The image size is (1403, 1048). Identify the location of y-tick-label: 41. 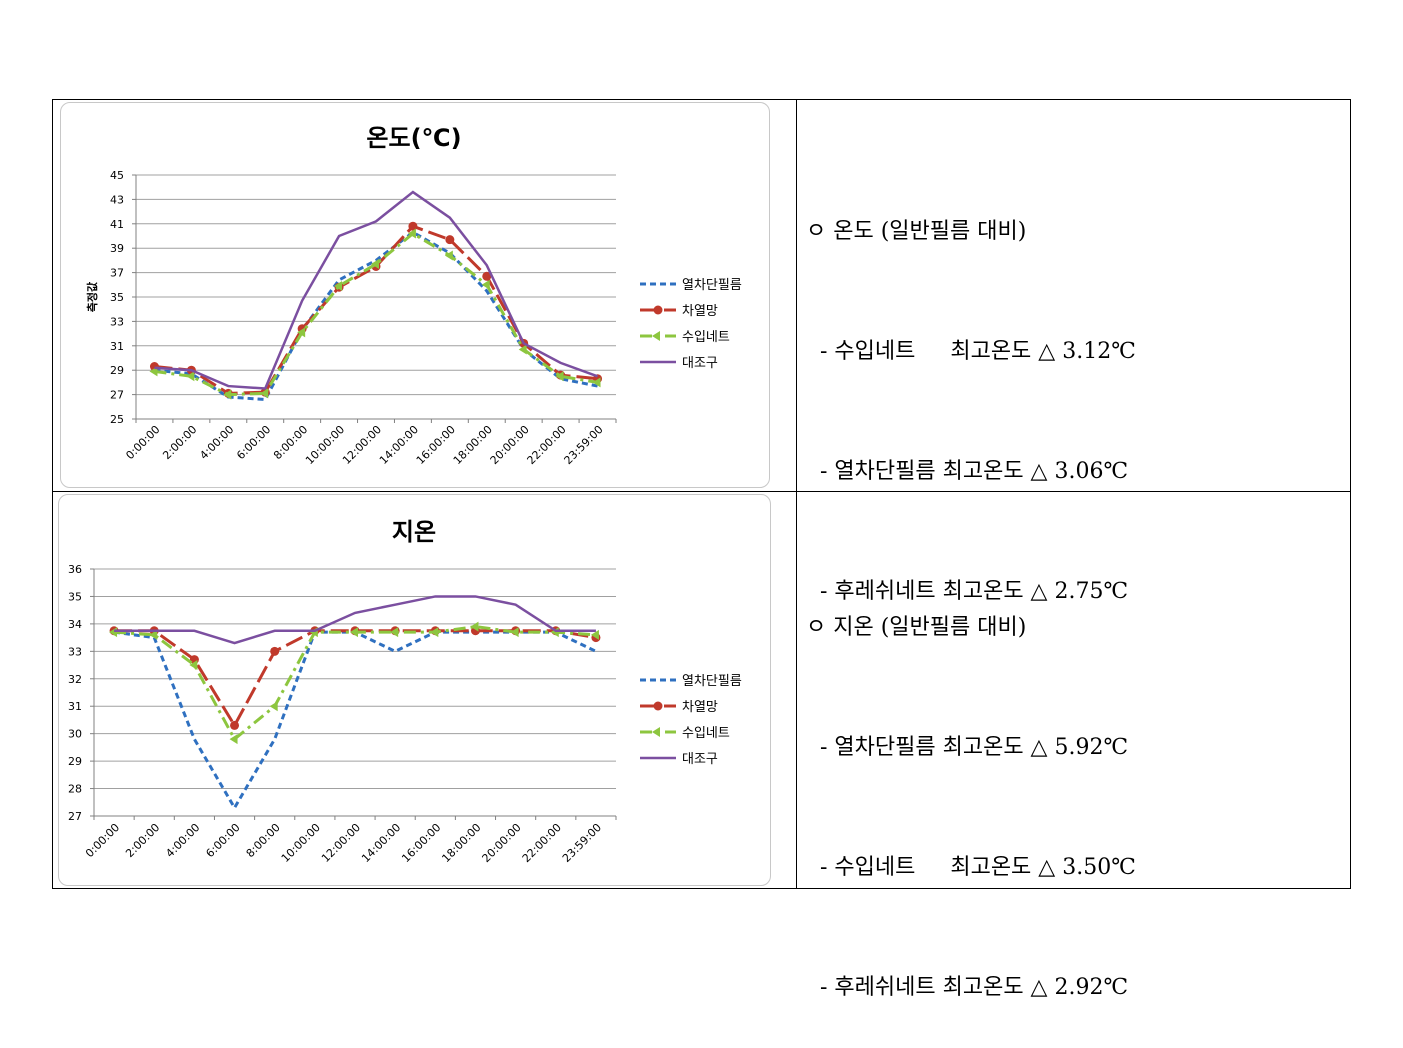
(117, 224).